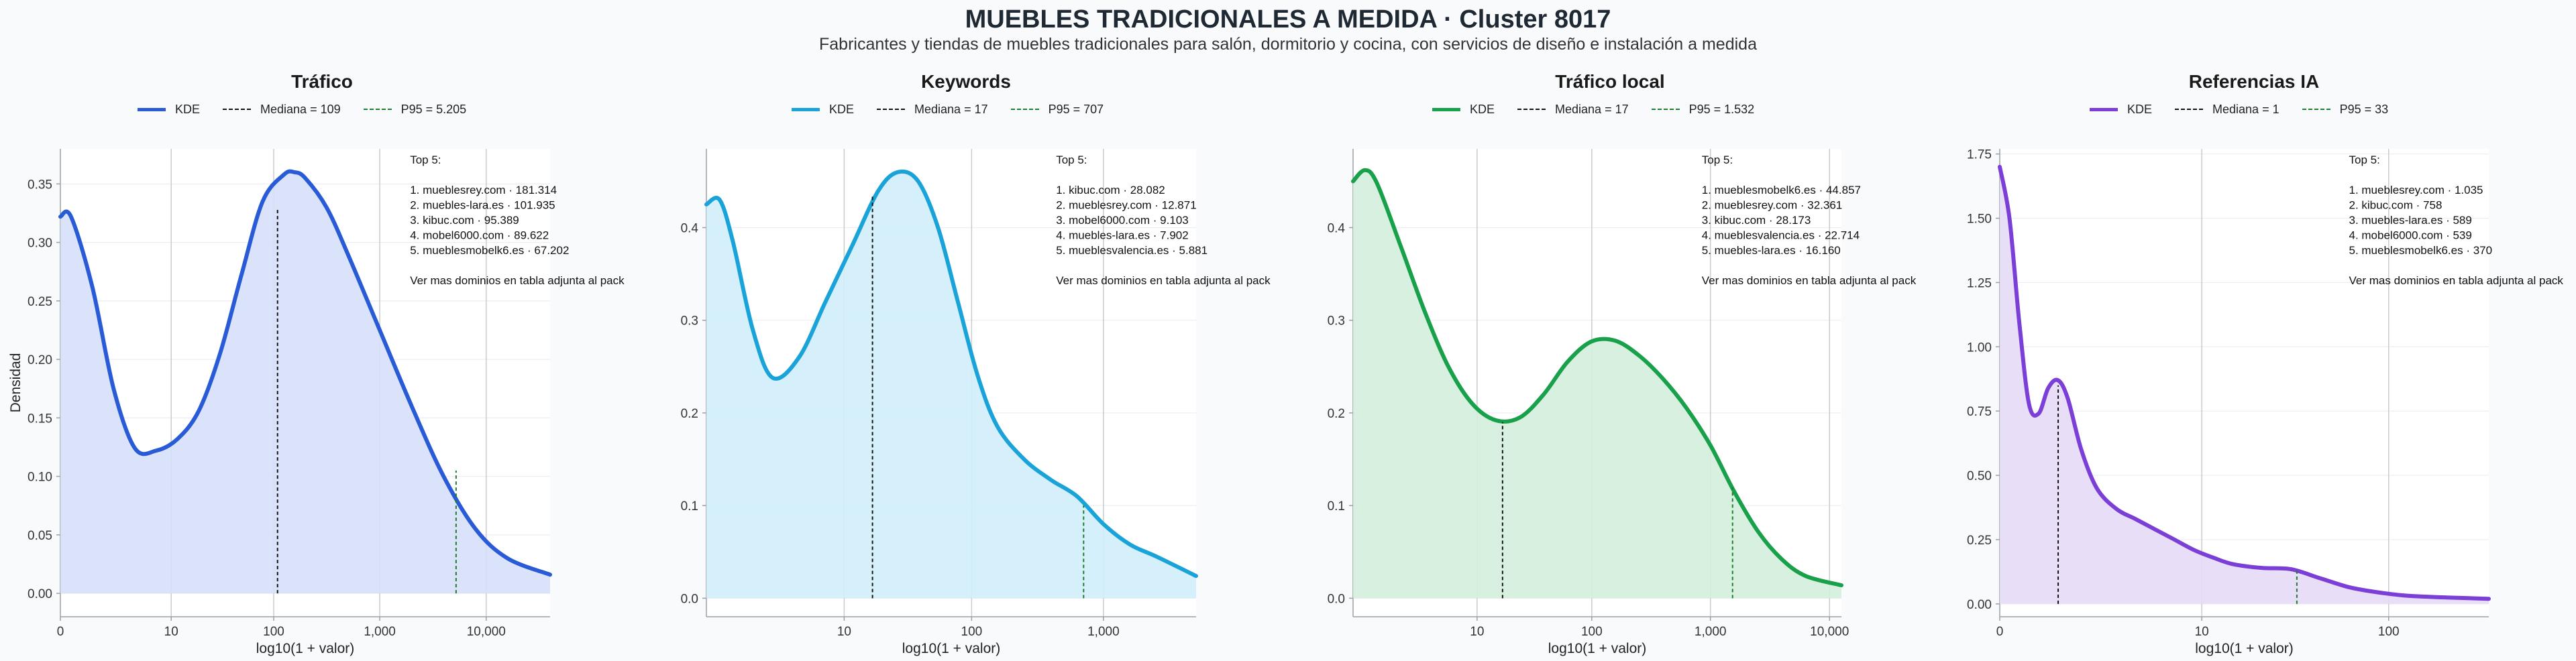 Image resolution: width=2576 pixels, height=661 pixels. Describe the element at coordinates (1110, 190) in the screenshot. I see `top5-annotation-line: 1. kibuc.com · 28.082` at that location.